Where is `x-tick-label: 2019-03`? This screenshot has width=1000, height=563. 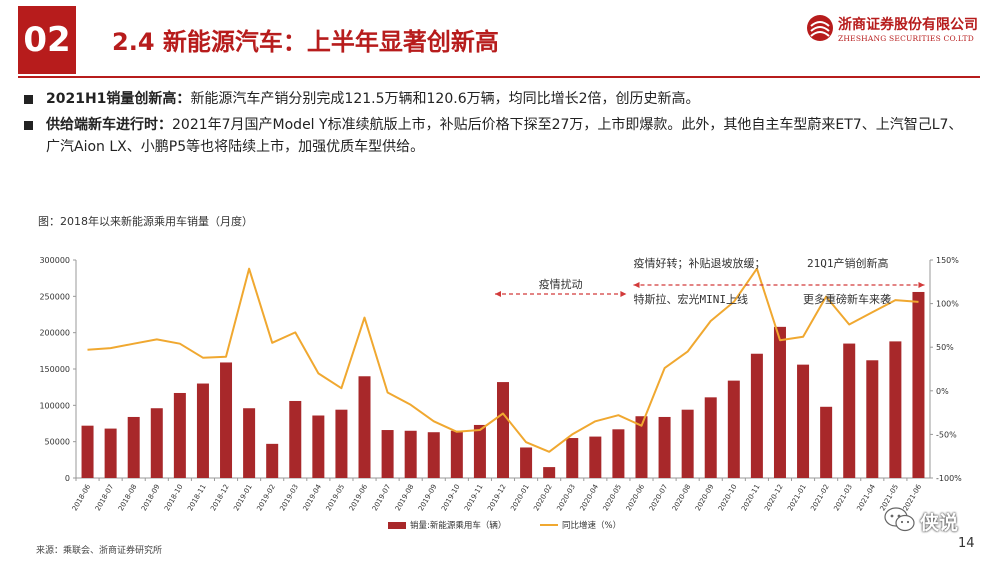 x-tick-label: 2019-03 is located at coordinates (289, 497).